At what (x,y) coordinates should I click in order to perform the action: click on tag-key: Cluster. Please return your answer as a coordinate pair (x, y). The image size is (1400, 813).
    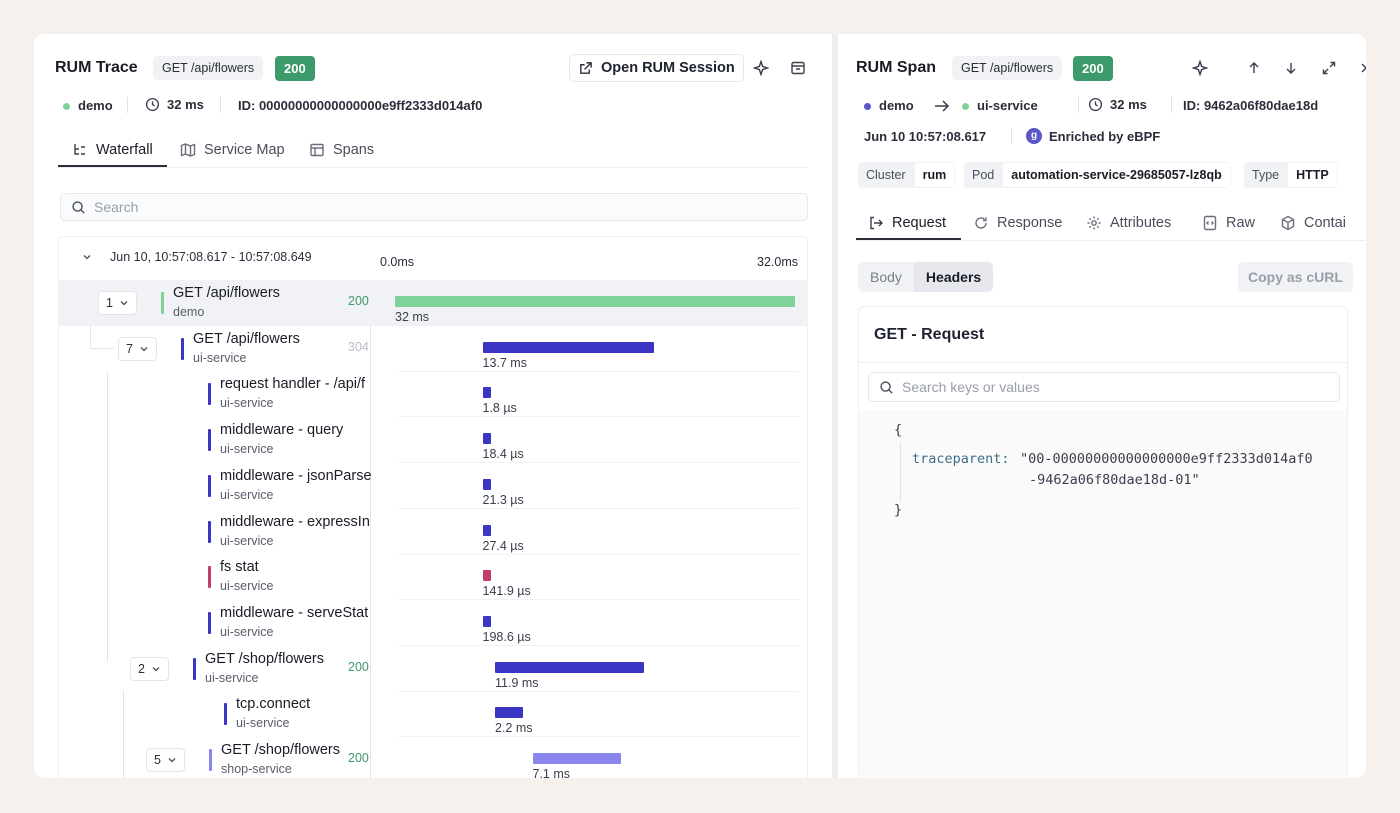
    Looking at the image, I should click on (886, 175).